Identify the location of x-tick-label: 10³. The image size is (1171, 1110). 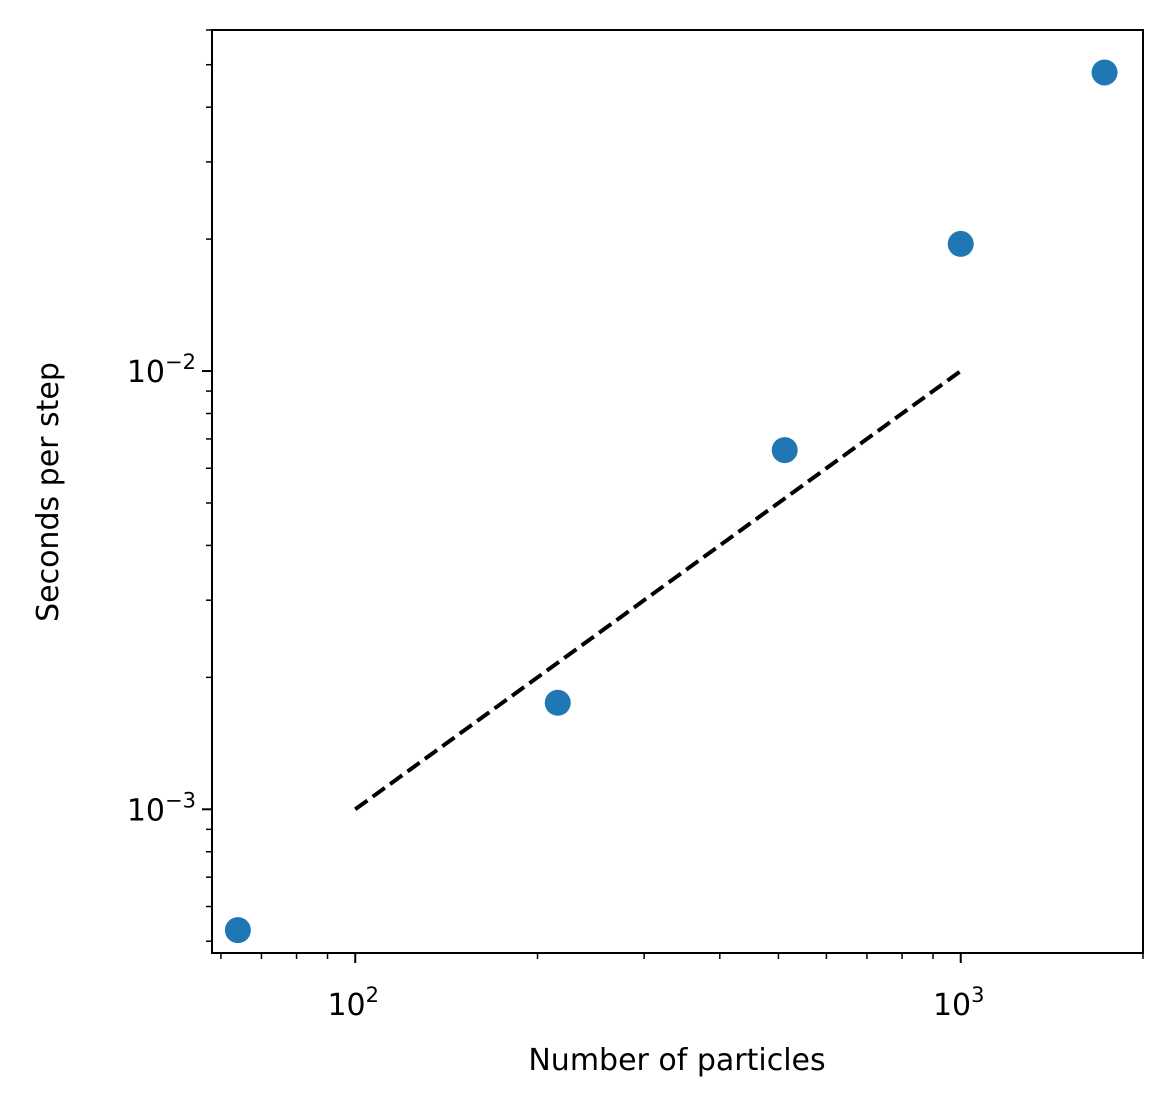
(959, 1003).